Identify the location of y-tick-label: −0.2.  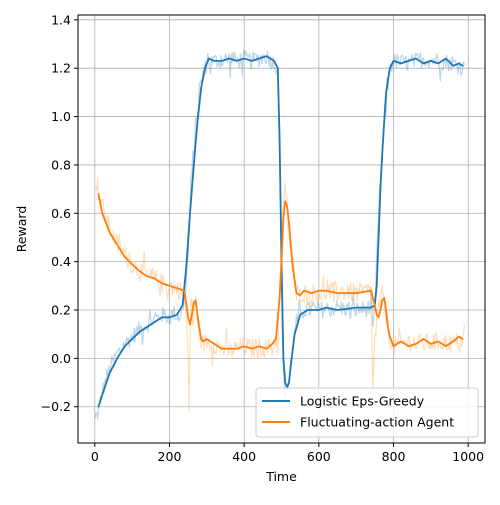
(56, 406).